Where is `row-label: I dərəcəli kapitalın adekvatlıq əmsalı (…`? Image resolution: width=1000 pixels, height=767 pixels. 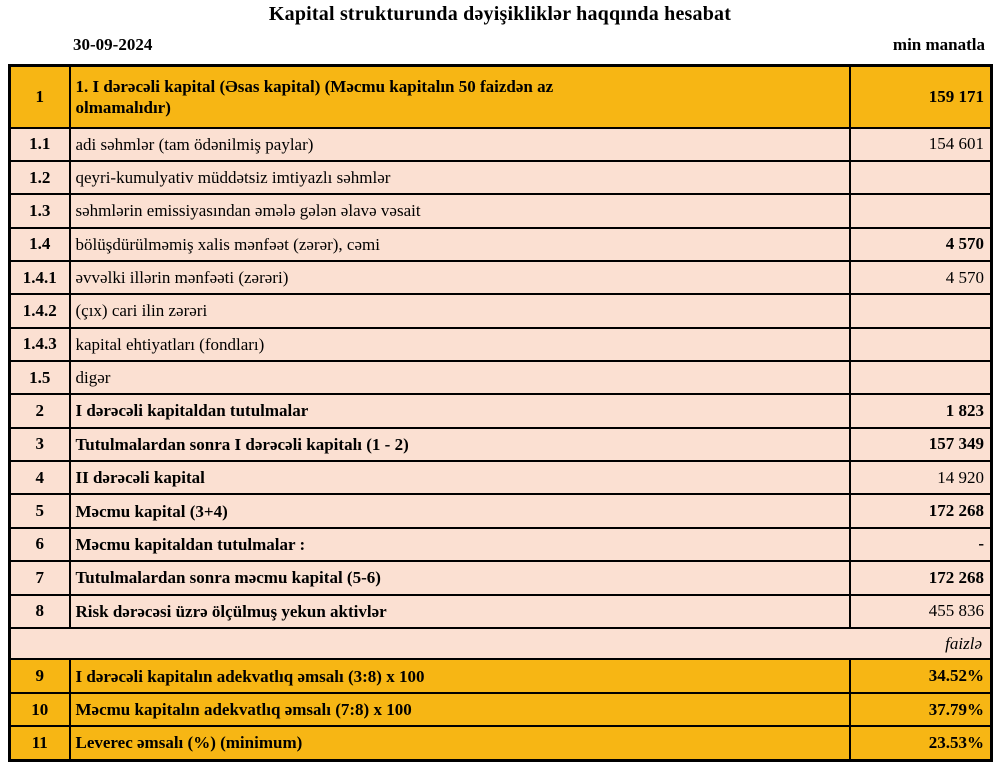
row-label: I dərəcəli kapitalın adekvatlıq əmsalı (… is located at coordinates (459, 676).